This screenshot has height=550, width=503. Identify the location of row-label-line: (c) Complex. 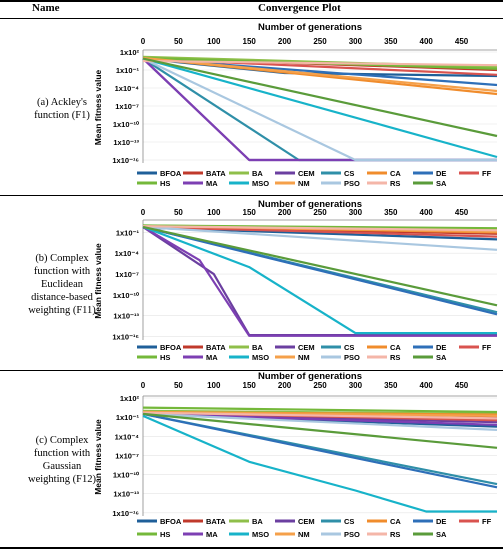
(62, 440).